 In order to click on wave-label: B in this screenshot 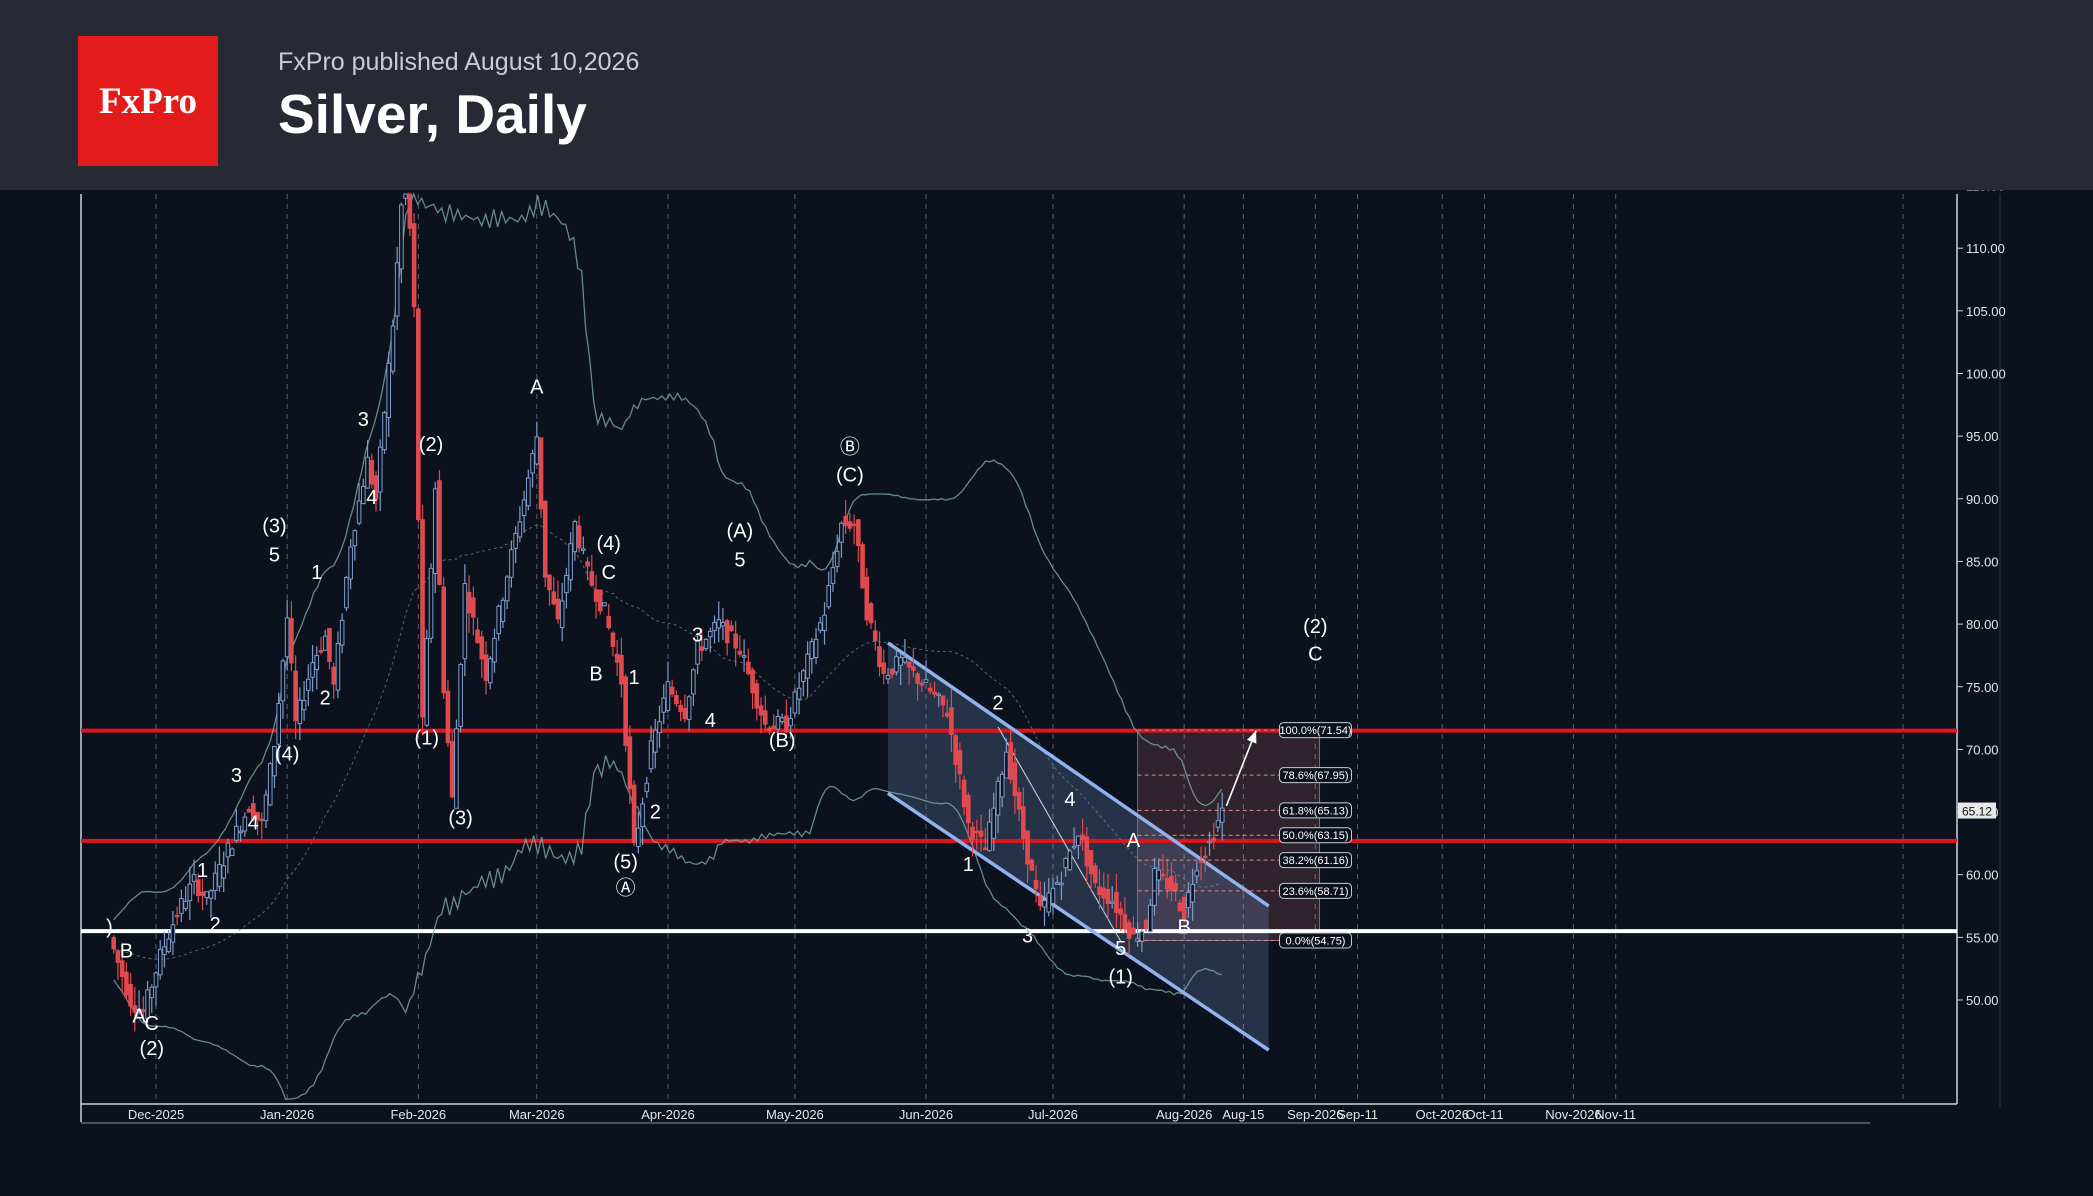, I will do `click(126, 951)`.